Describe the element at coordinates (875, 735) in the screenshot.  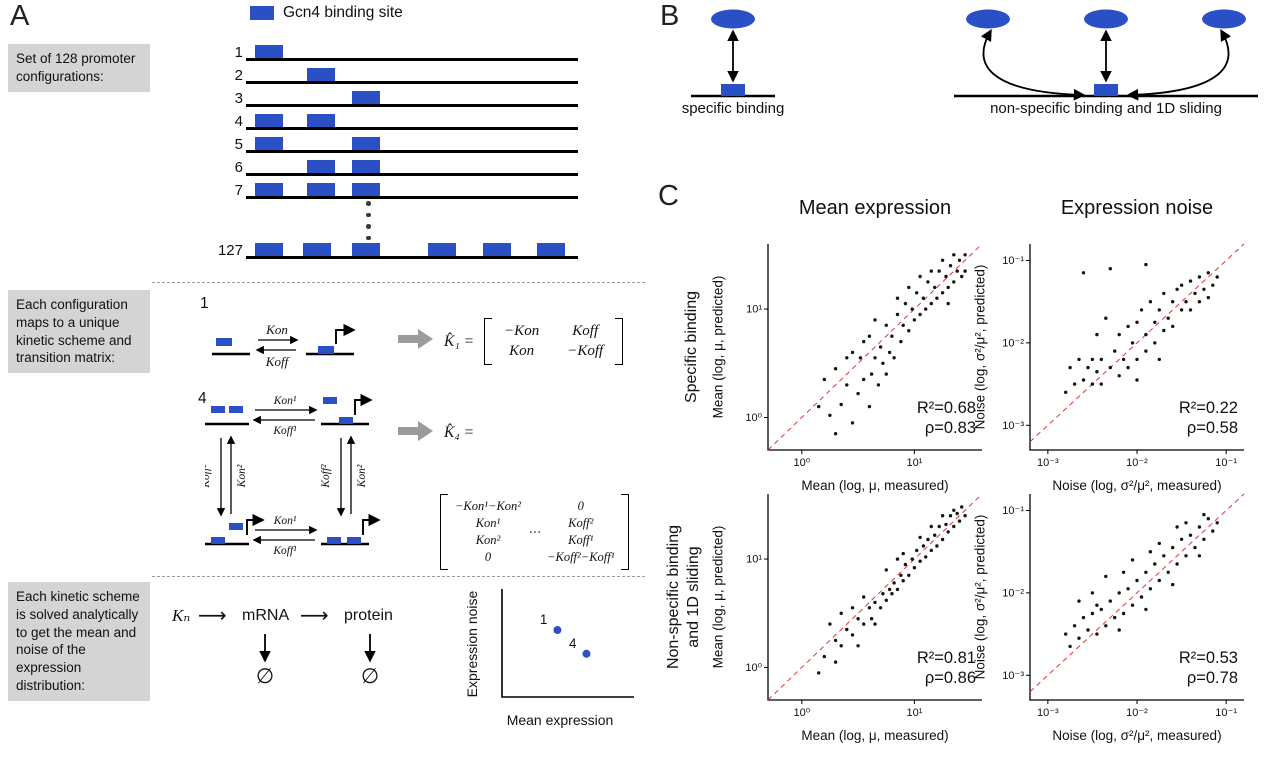
I see `xlabel-mean-nonspecific: Mean (log, μ, measured)` at that location.